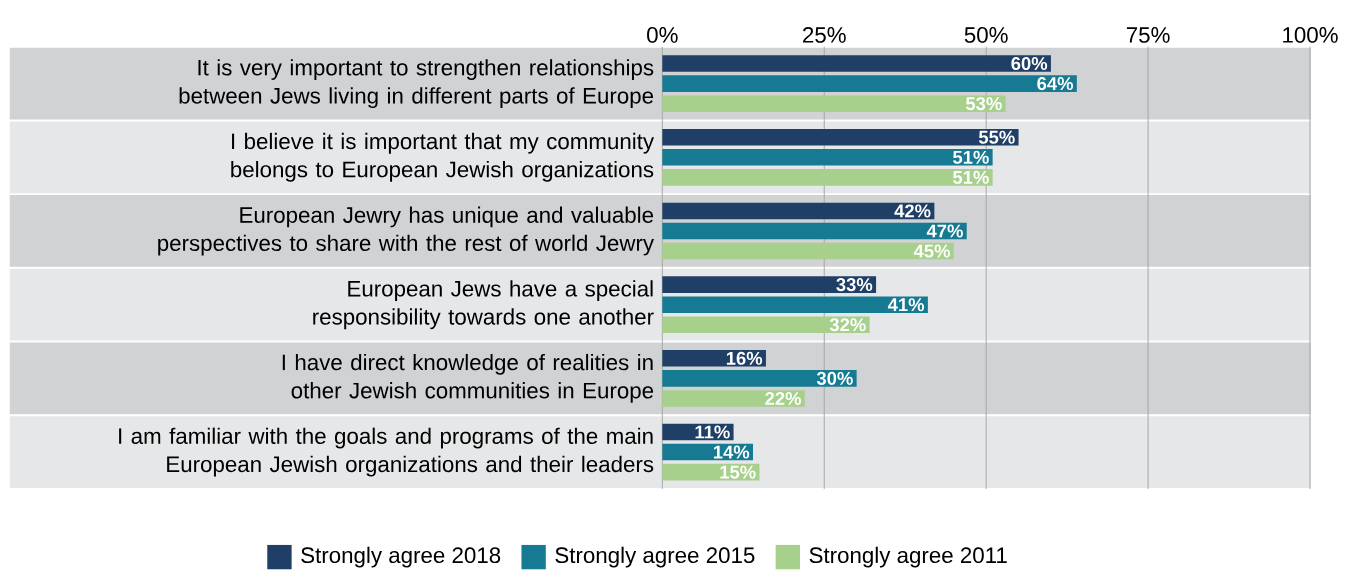 The width and height of the screenshot is (1346, 572). Describe the element at coordinates (401, 557) in the screenshot. I see `legend-label: Strongly agree 2018` at that location.